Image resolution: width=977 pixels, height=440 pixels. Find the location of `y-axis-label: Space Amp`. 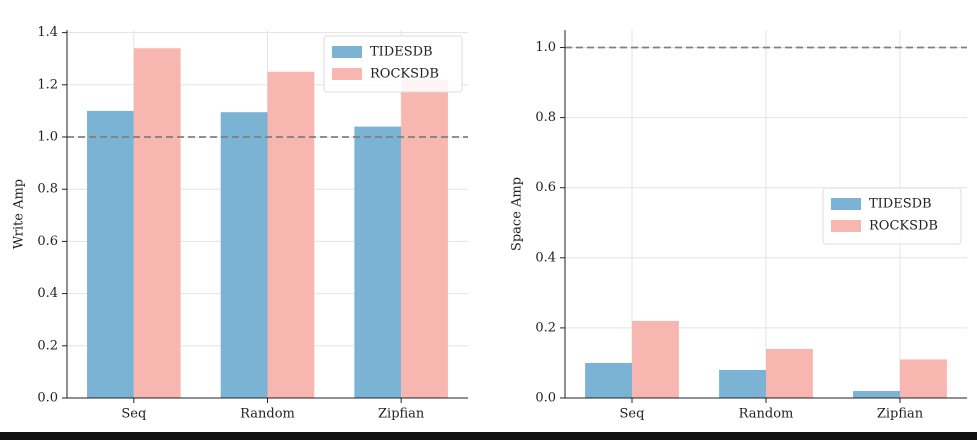

y-axis-label: Space Amp is located at coordinates (517, 214).